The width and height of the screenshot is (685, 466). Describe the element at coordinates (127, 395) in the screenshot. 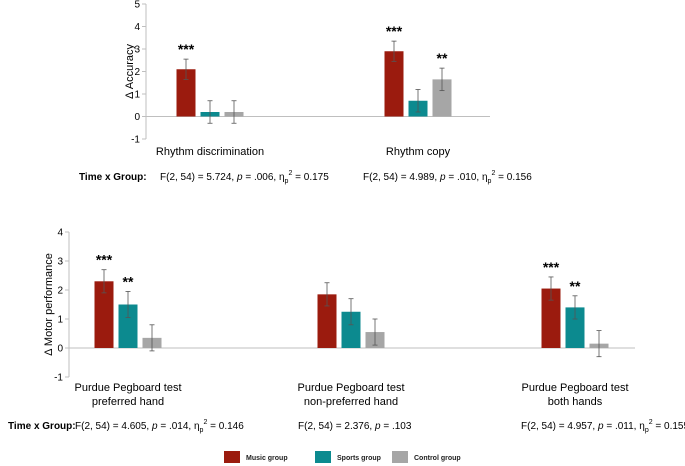

I see `category-label: Purdue Pegboard test preferred hand` at that location.